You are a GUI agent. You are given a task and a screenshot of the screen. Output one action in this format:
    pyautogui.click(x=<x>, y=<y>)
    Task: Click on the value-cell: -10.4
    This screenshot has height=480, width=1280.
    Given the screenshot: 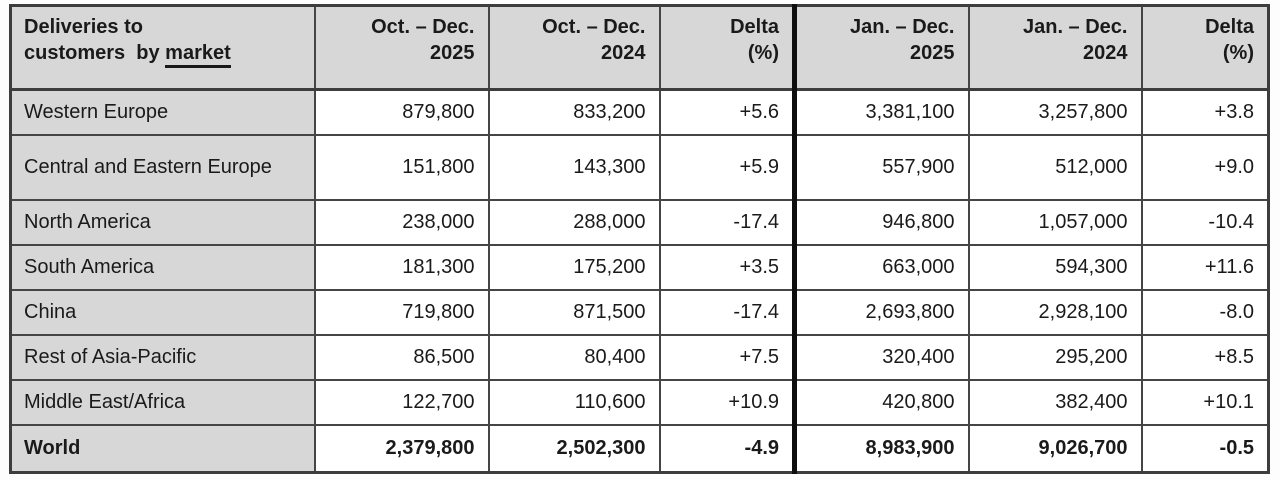 What is the action you would take?
    pyautogui.click(x=1205, y=222)
    